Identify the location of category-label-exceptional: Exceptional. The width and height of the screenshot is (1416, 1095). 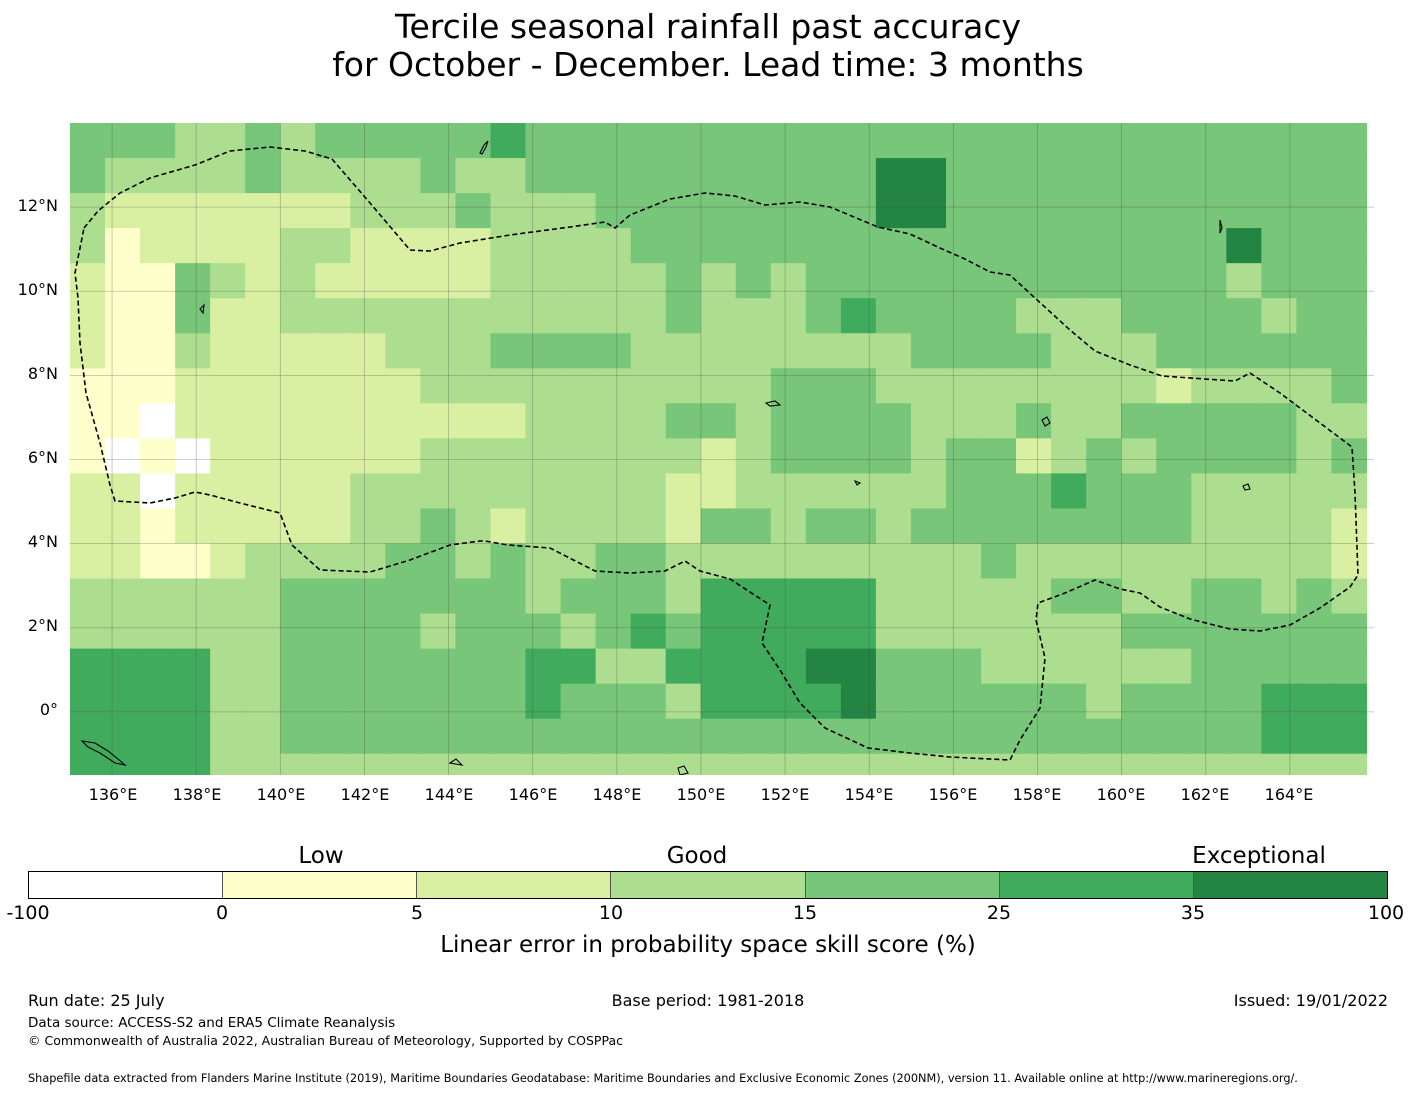
(1259, 856).